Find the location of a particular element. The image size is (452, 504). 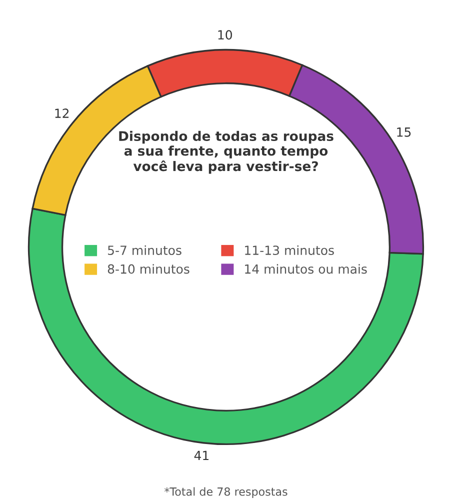

data-label: 12 is located at coordinates (62, 113).